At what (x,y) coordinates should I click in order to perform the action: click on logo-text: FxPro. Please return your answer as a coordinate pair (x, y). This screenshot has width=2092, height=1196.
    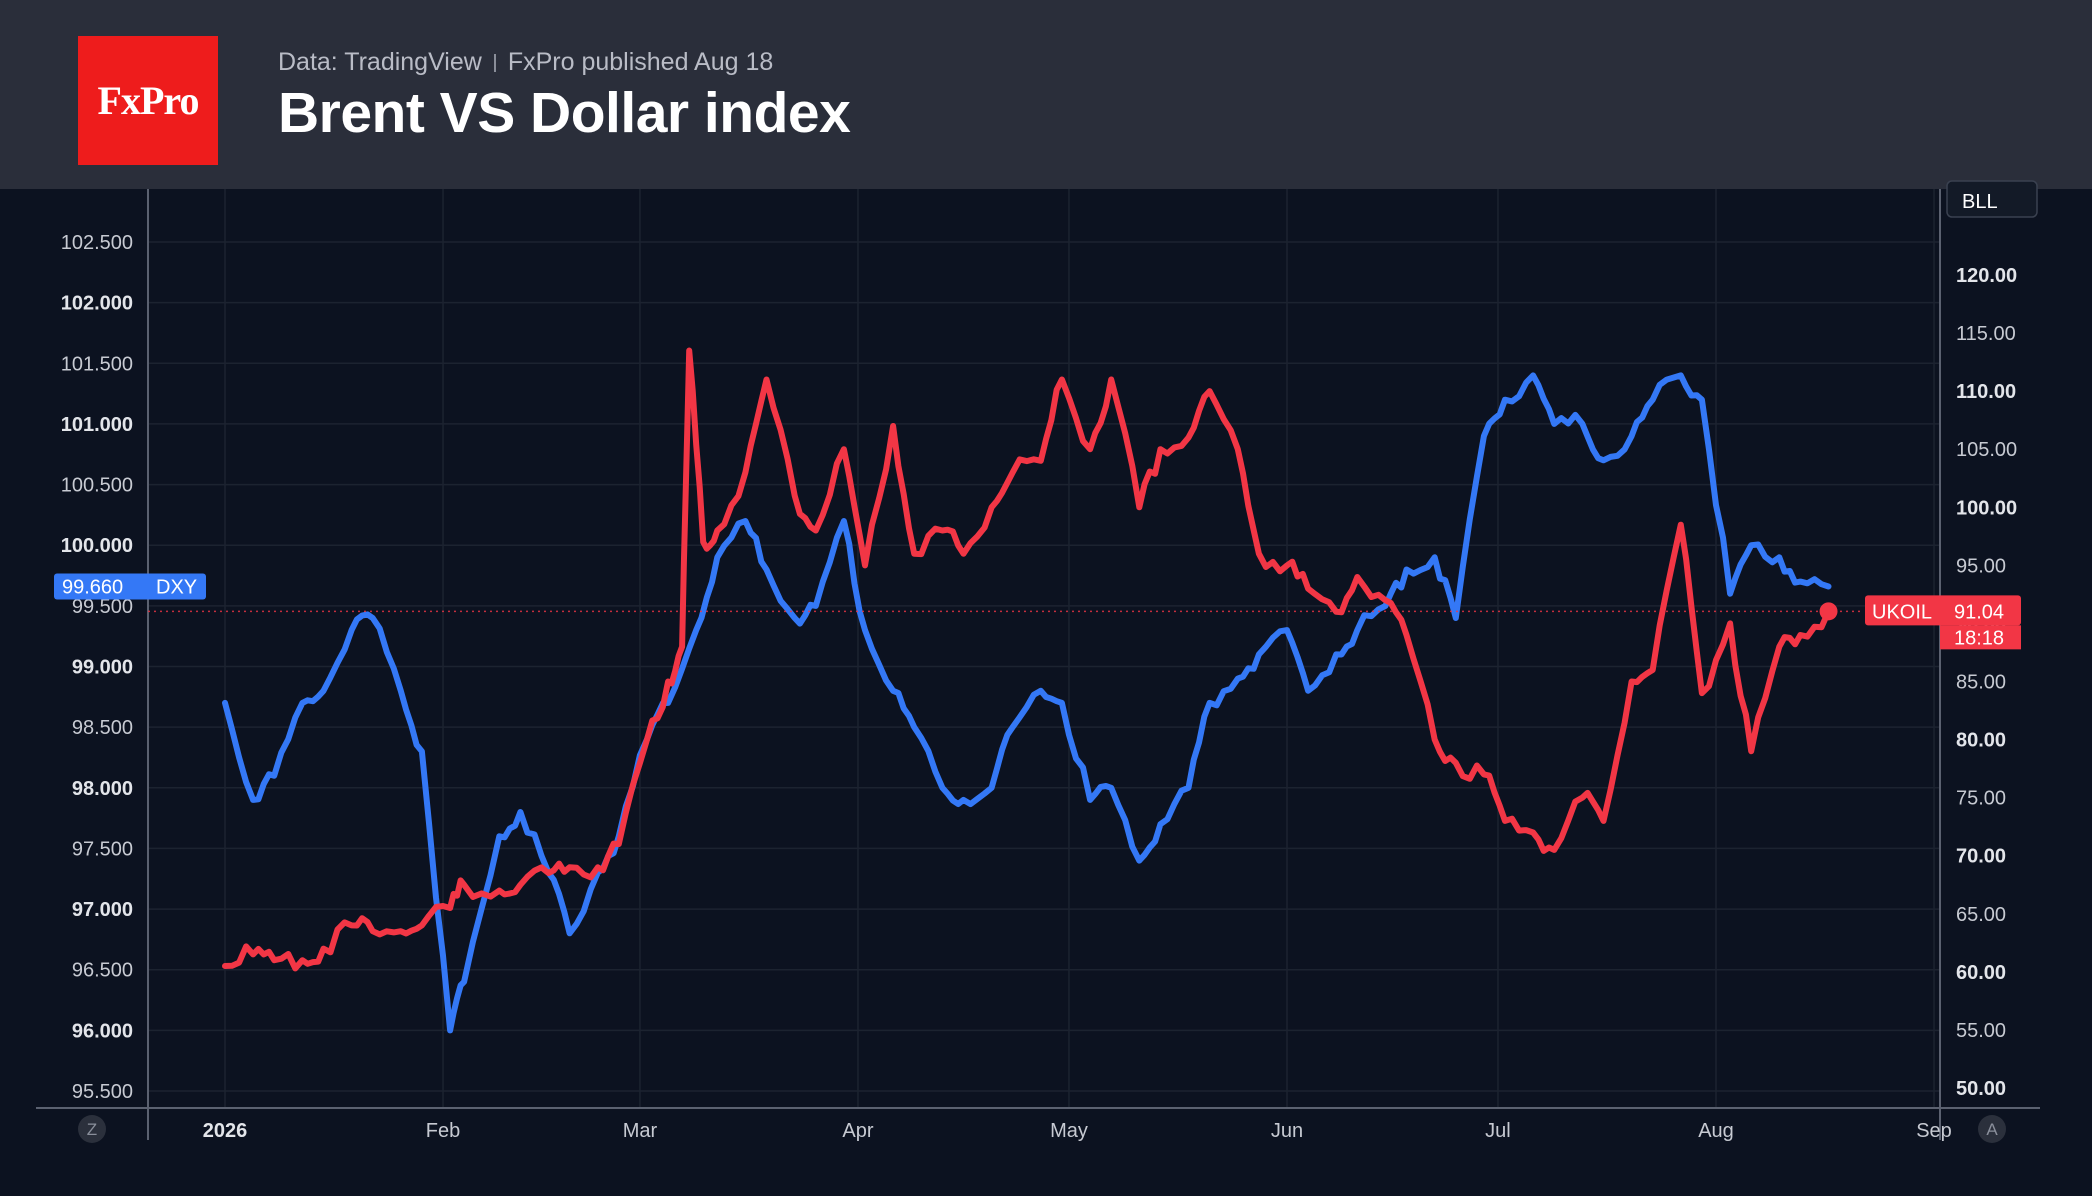
    Looking at the image, I should click on (148, 100).